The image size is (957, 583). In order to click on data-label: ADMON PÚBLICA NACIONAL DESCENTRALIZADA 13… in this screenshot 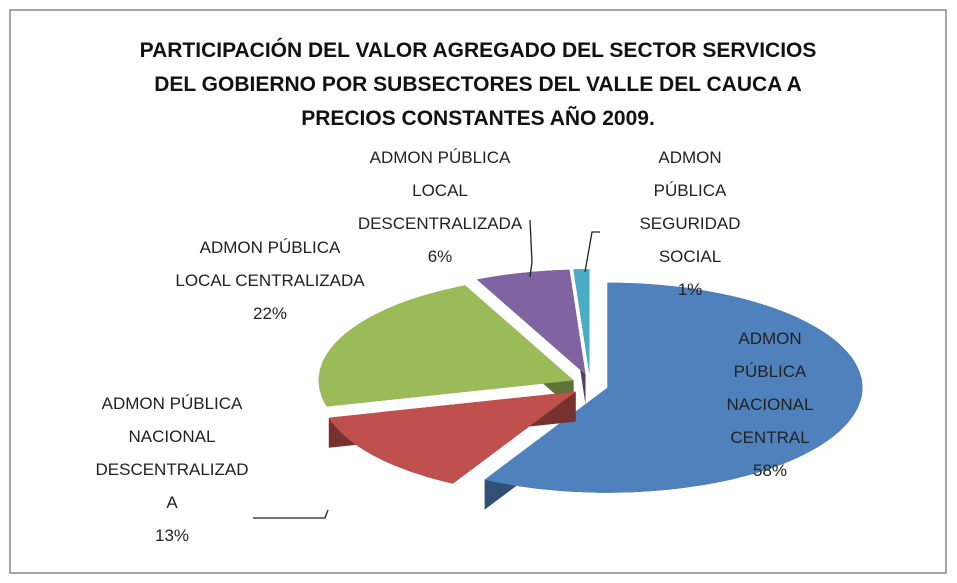, I will do `click(172, 469)`.